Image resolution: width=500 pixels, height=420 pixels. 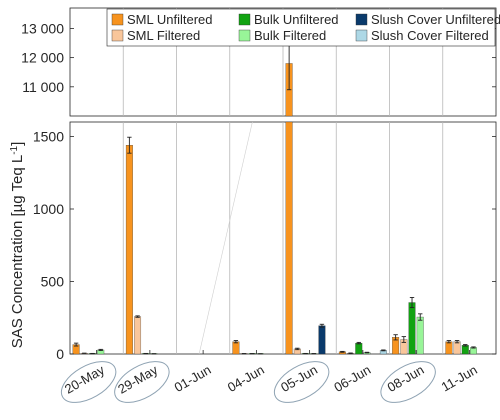 I want to click on bar-sml-unfiltered-11-jun, so click(x=449, y=348).